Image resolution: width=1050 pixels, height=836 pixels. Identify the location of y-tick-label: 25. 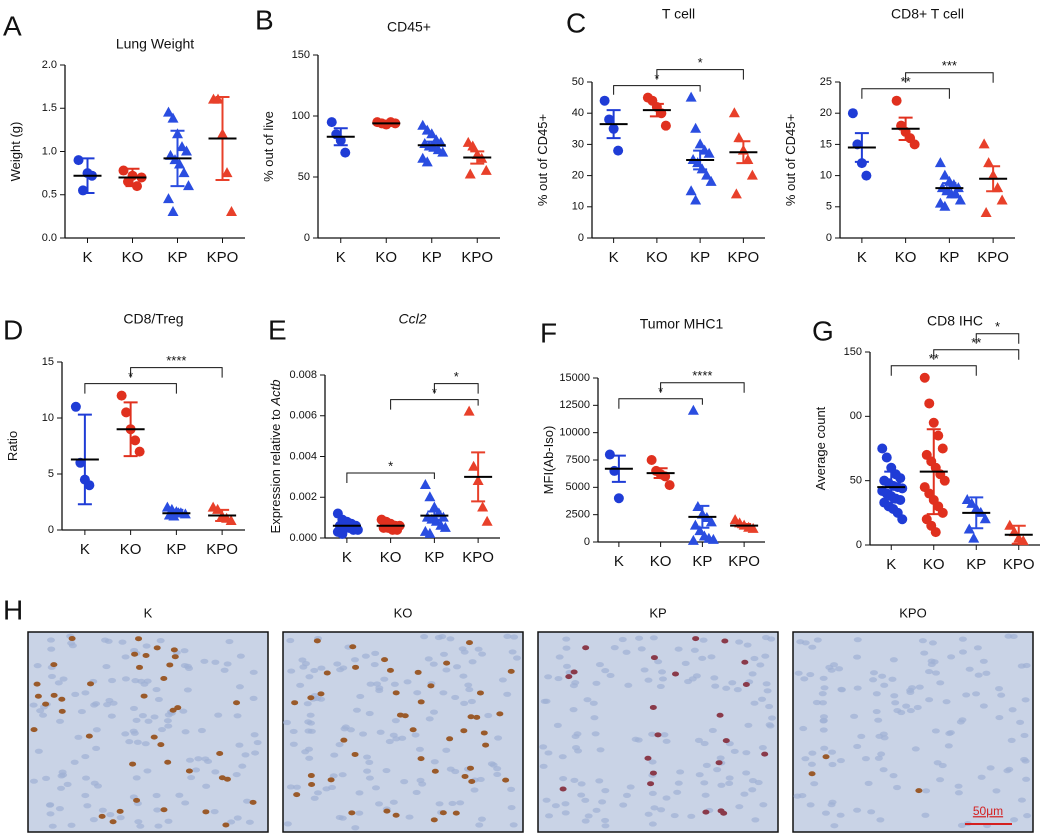
(826, 82).